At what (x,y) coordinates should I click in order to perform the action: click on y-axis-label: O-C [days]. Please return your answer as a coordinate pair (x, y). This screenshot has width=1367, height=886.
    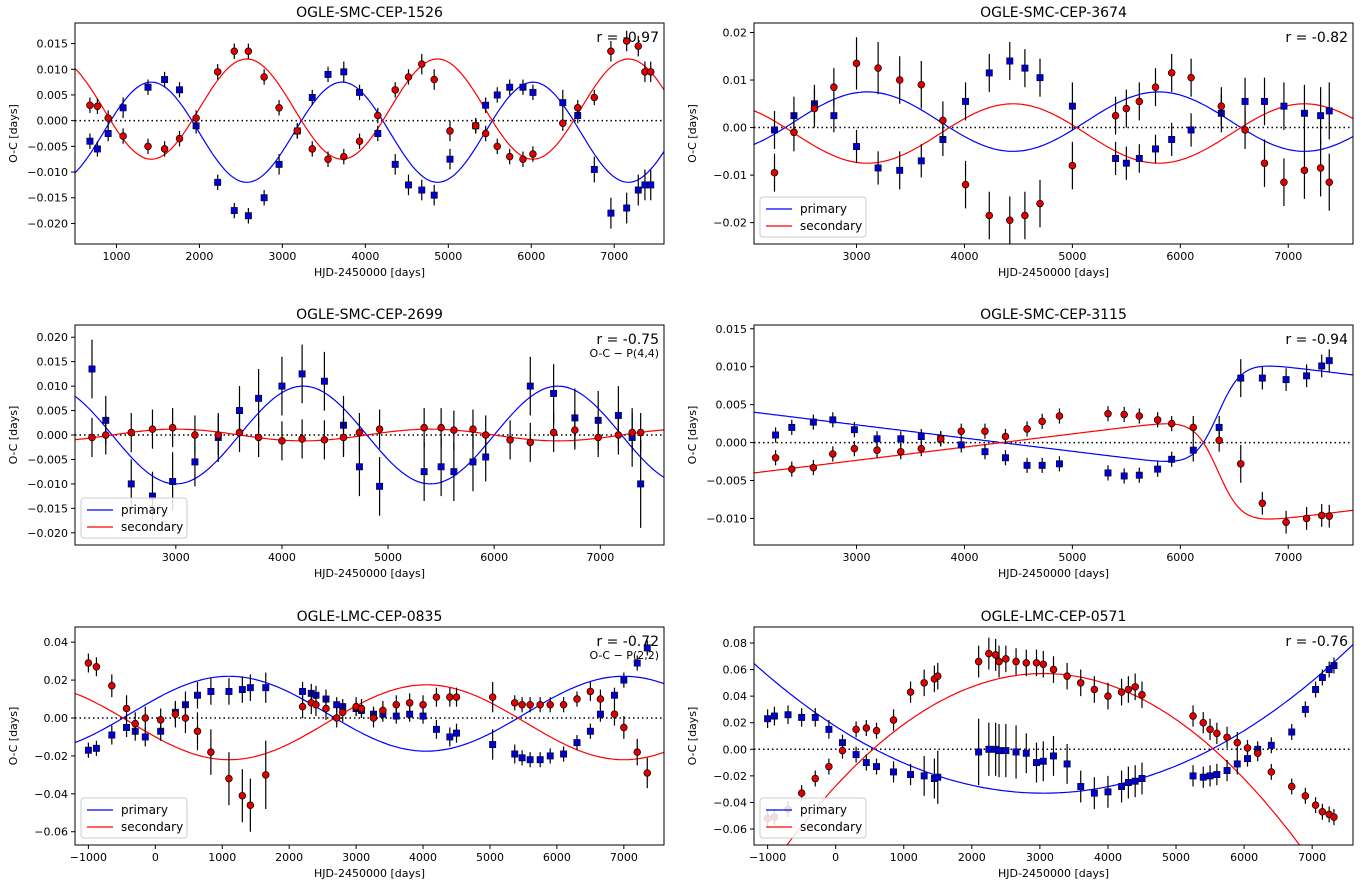
    Looking at the image, I should click on (13, 435).